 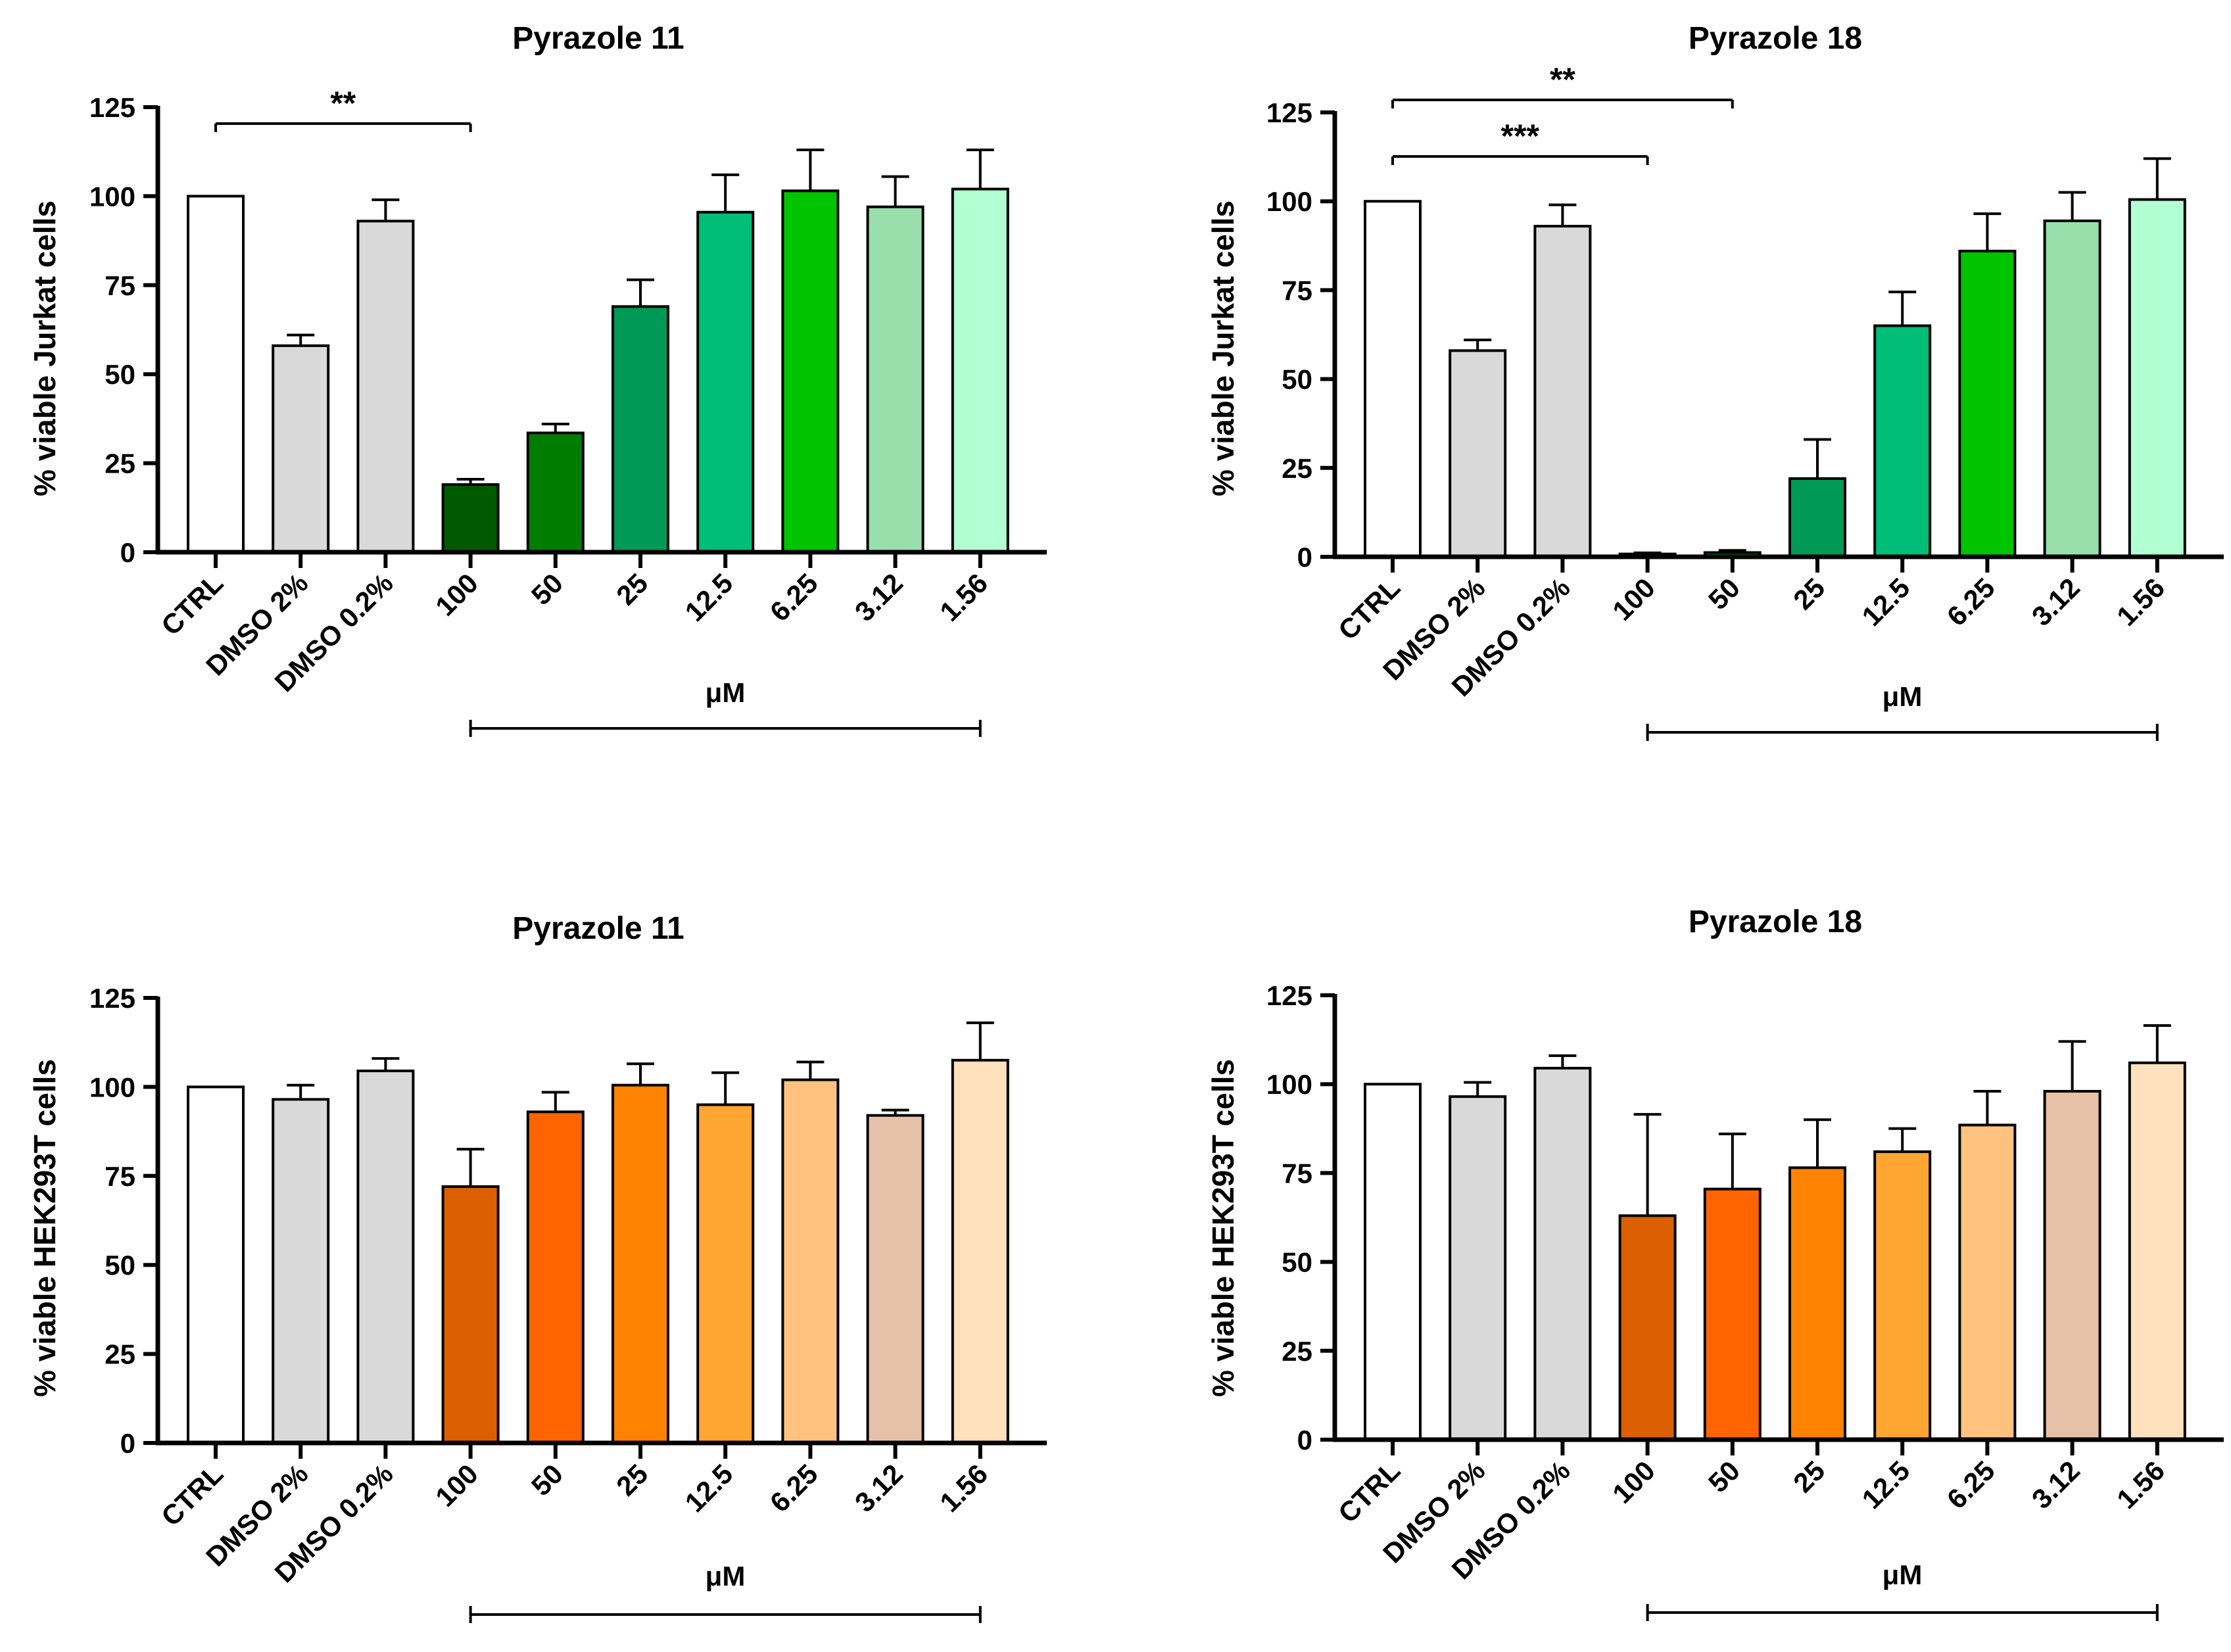 What do you see at coordinates (1520, 136) in the screenshot?
I see `significance-label: ***` at bounding box center [1520, 136].